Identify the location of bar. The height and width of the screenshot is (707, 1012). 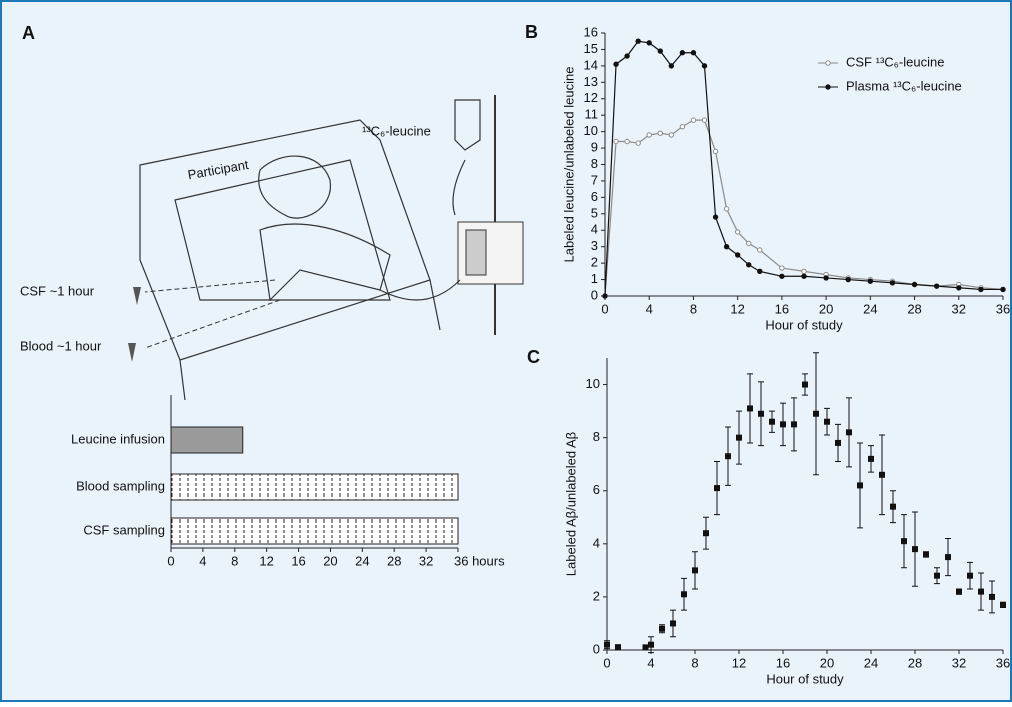
(207, 440).